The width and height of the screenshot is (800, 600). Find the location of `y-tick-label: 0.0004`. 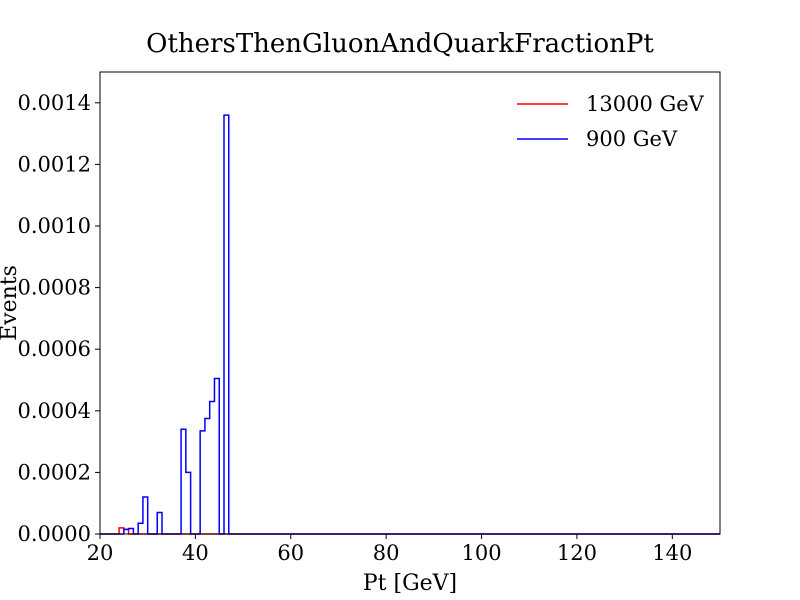

y-tick-label: 0.0004 is located at coordinates (54, 411).